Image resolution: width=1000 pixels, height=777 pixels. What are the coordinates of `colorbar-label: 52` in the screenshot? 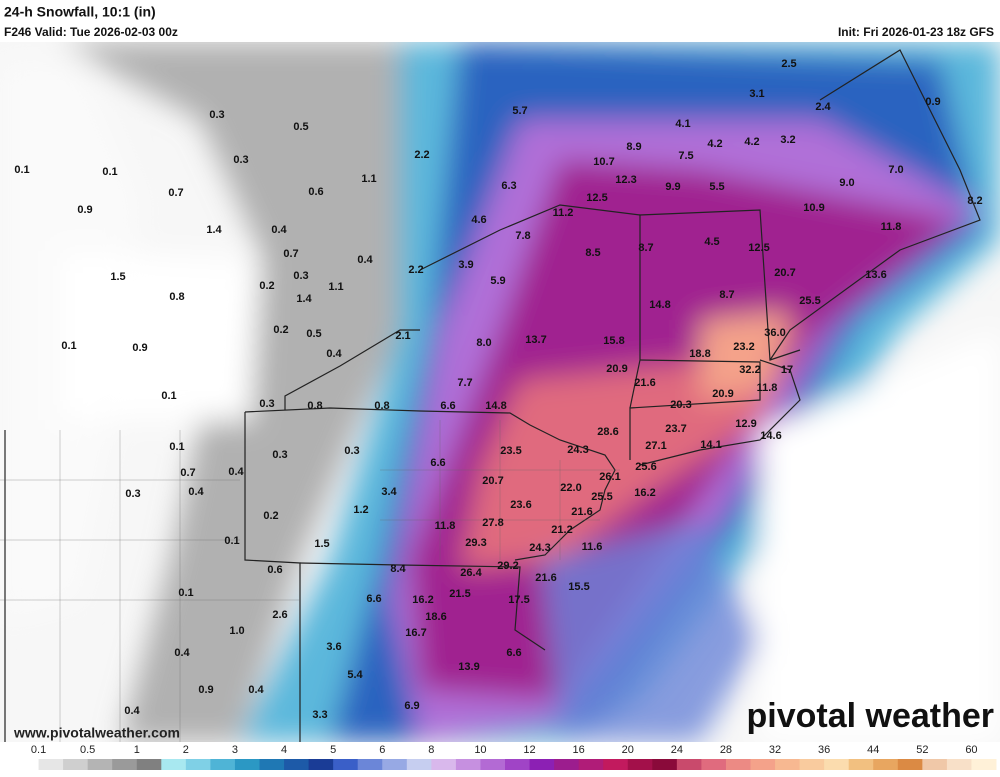 It's located at (922, 750).